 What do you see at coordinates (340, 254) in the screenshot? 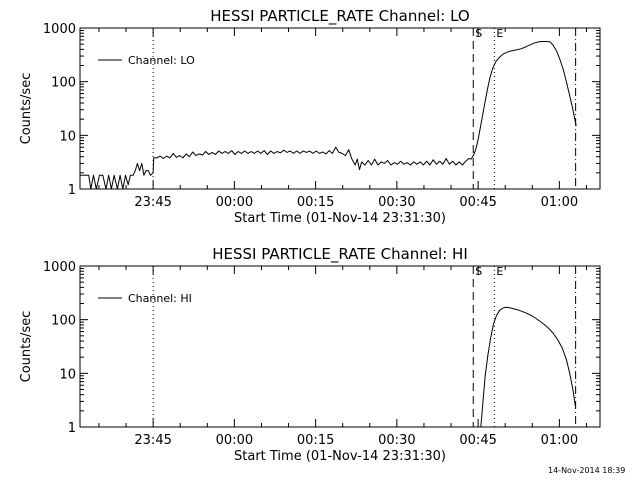
I see `chart-title: HESSI PARTICLE_RATE Channel: HI` at bounding box center [340, 254].